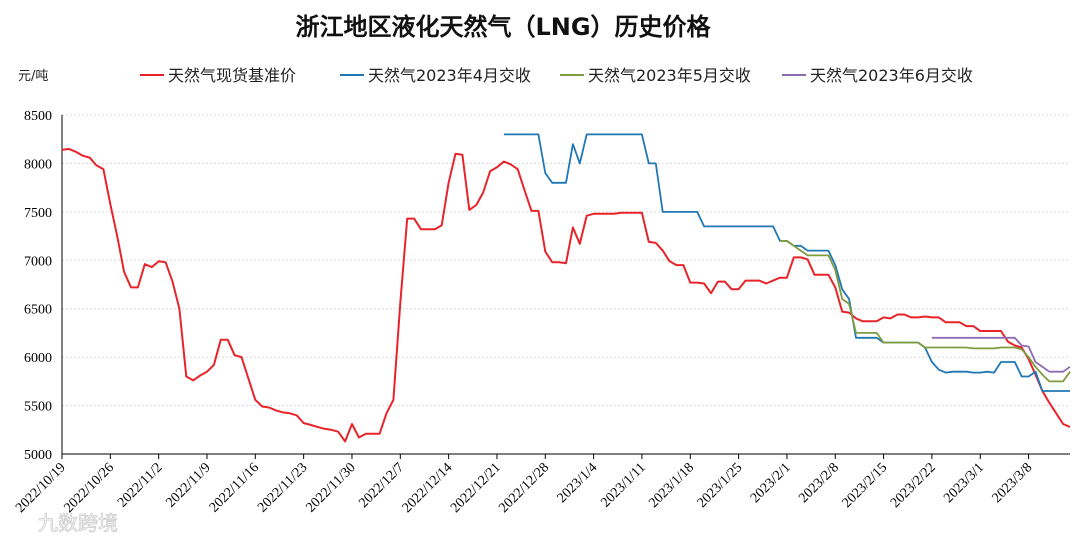 This screenshot has width=1080, height=541. What do you see at coordinates (865, 485) in the screenshot?
I see `x-tick-label: 2023/2/15` at bounding box center [865, 485].